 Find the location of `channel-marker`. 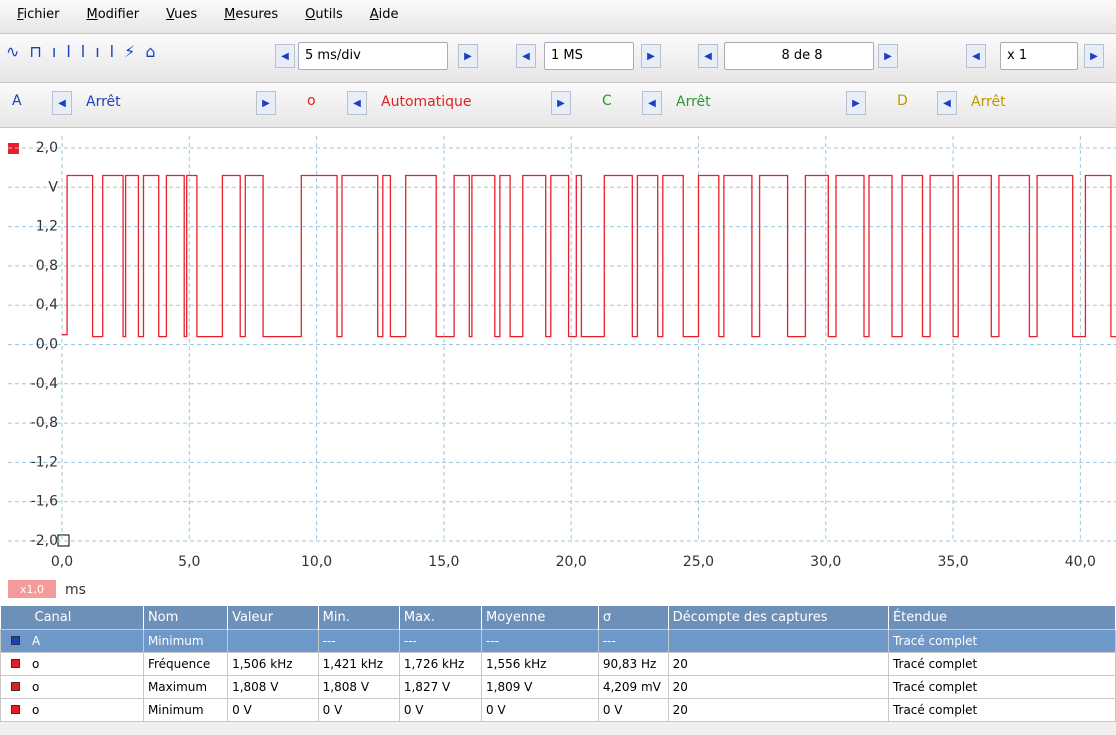

channel-marker is located at coordinates (13, 148).